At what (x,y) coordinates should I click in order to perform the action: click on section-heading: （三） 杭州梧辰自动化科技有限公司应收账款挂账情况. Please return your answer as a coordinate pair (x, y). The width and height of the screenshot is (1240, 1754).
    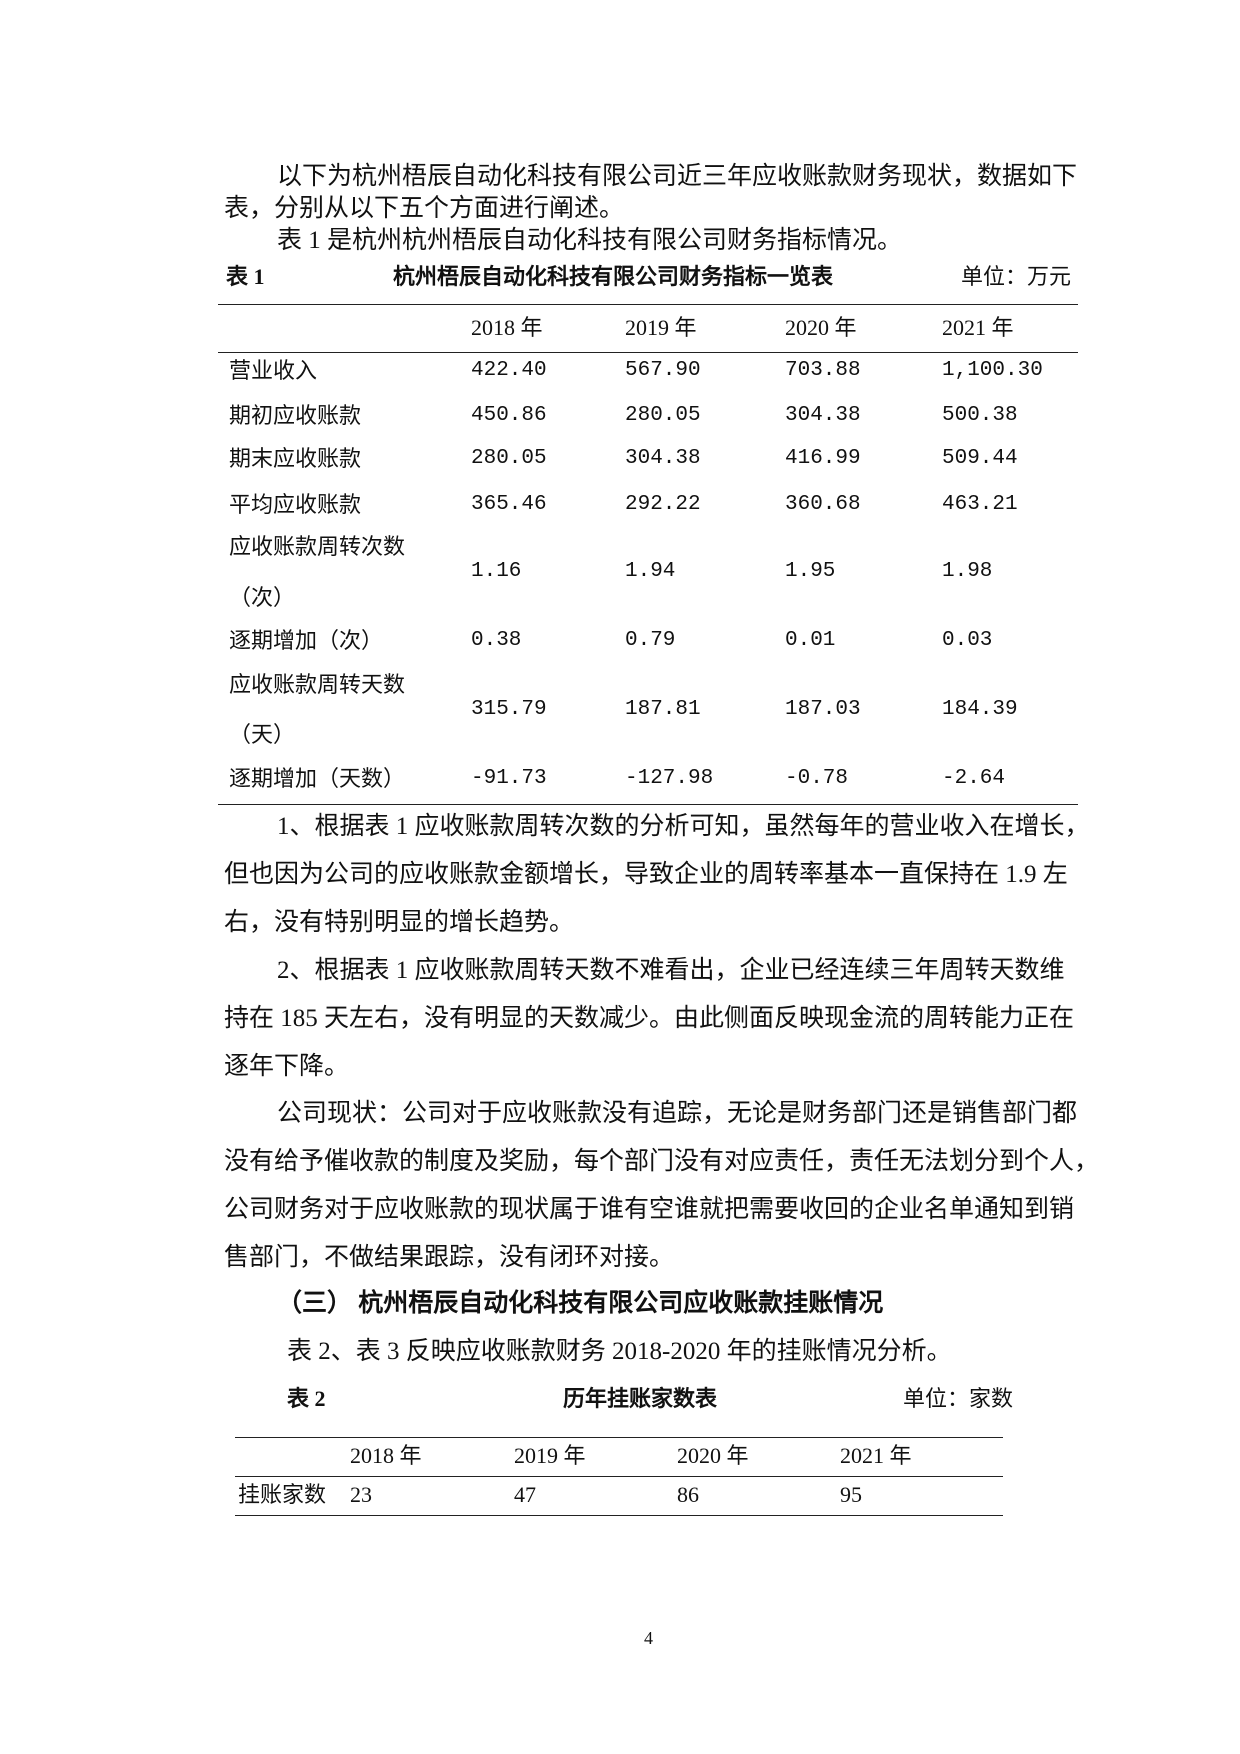
    Looking at the image, I should click on (580, 1303).